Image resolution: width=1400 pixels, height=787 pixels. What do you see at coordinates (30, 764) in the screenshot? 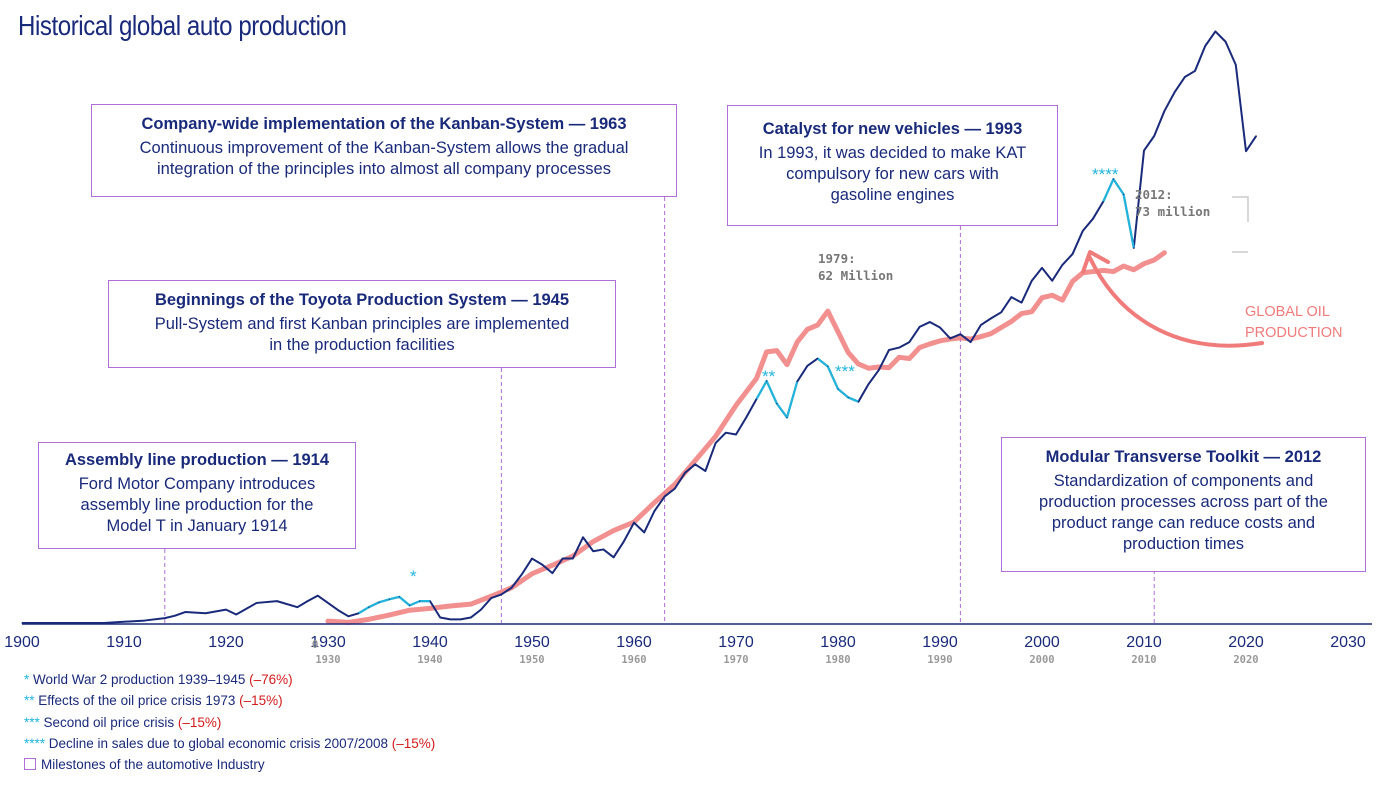
I see `milestone-square-icon` at bounding box center [30, 764].